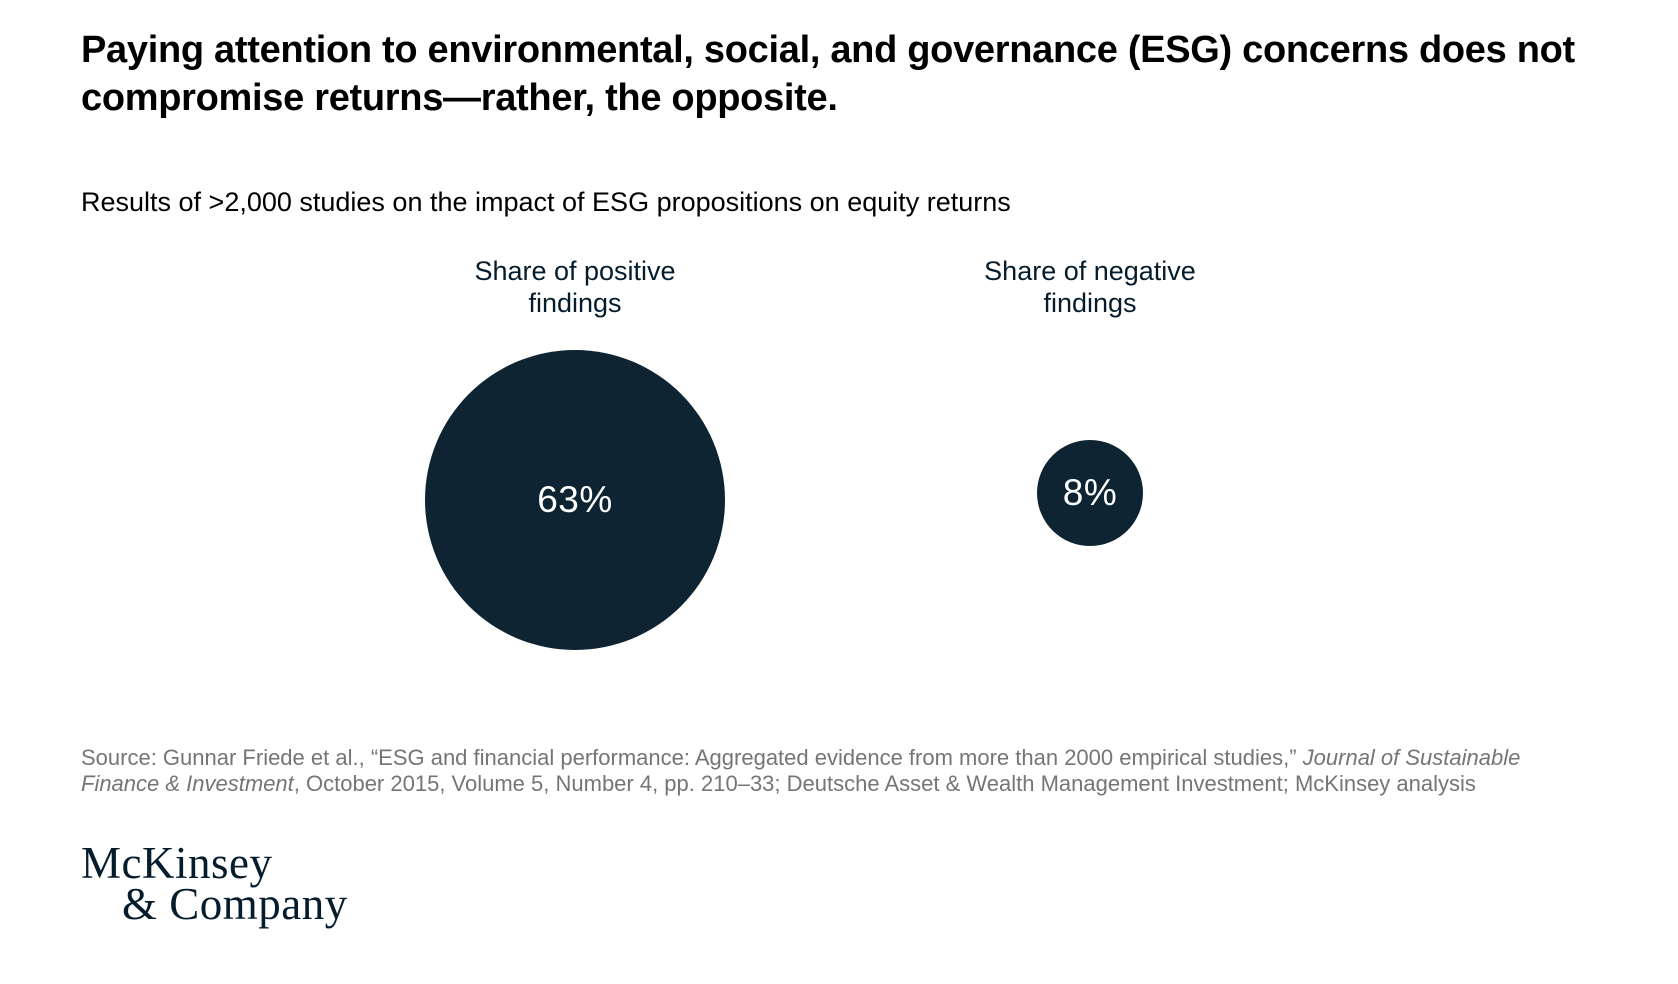 Image resolution: width=1678 pixels, height=984 pixels. Describe the element at coordinates (575, 287) in the screenshot. I see `positive-findings-label: Share of positive findings` at that location.